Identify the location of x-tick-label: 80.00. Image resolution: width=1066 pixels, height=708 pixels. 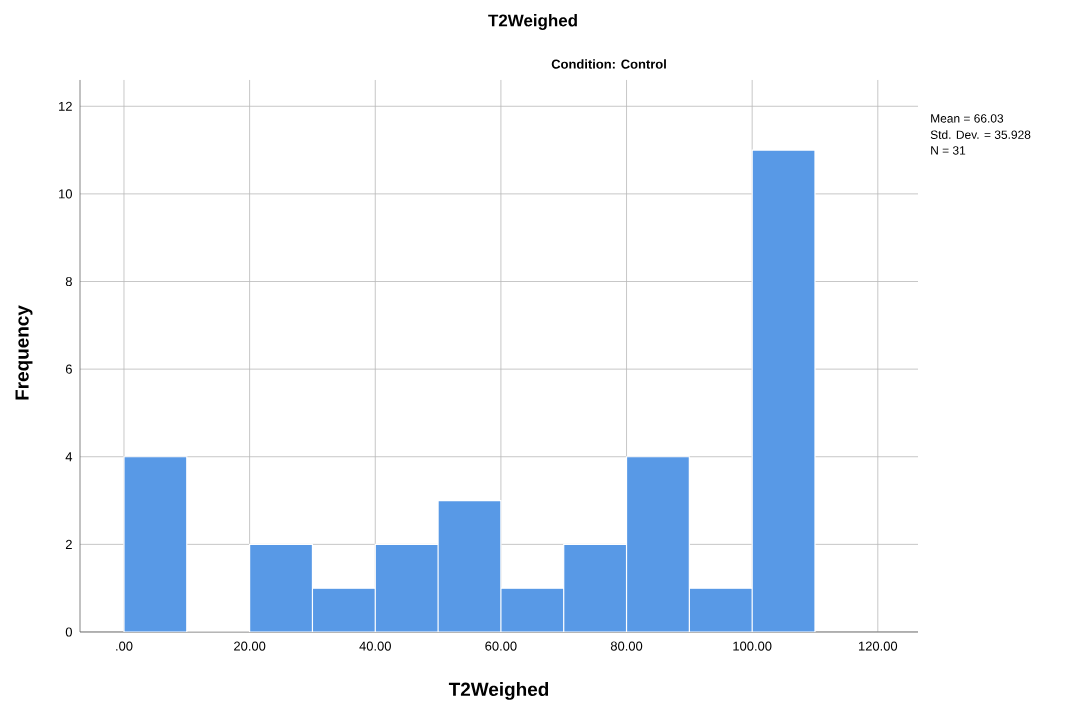
(626, 646).